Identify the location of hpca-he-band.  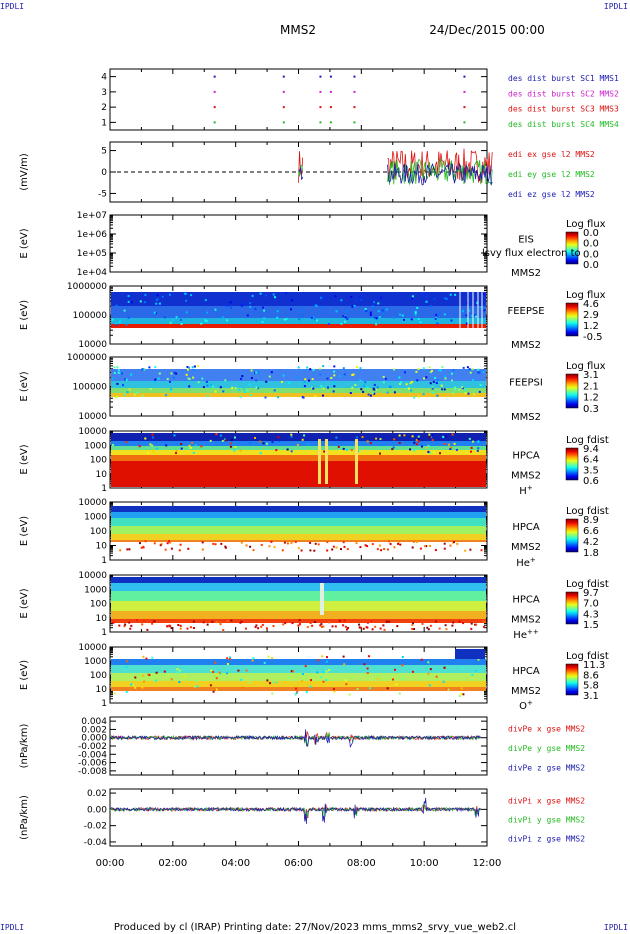
(298, 537).